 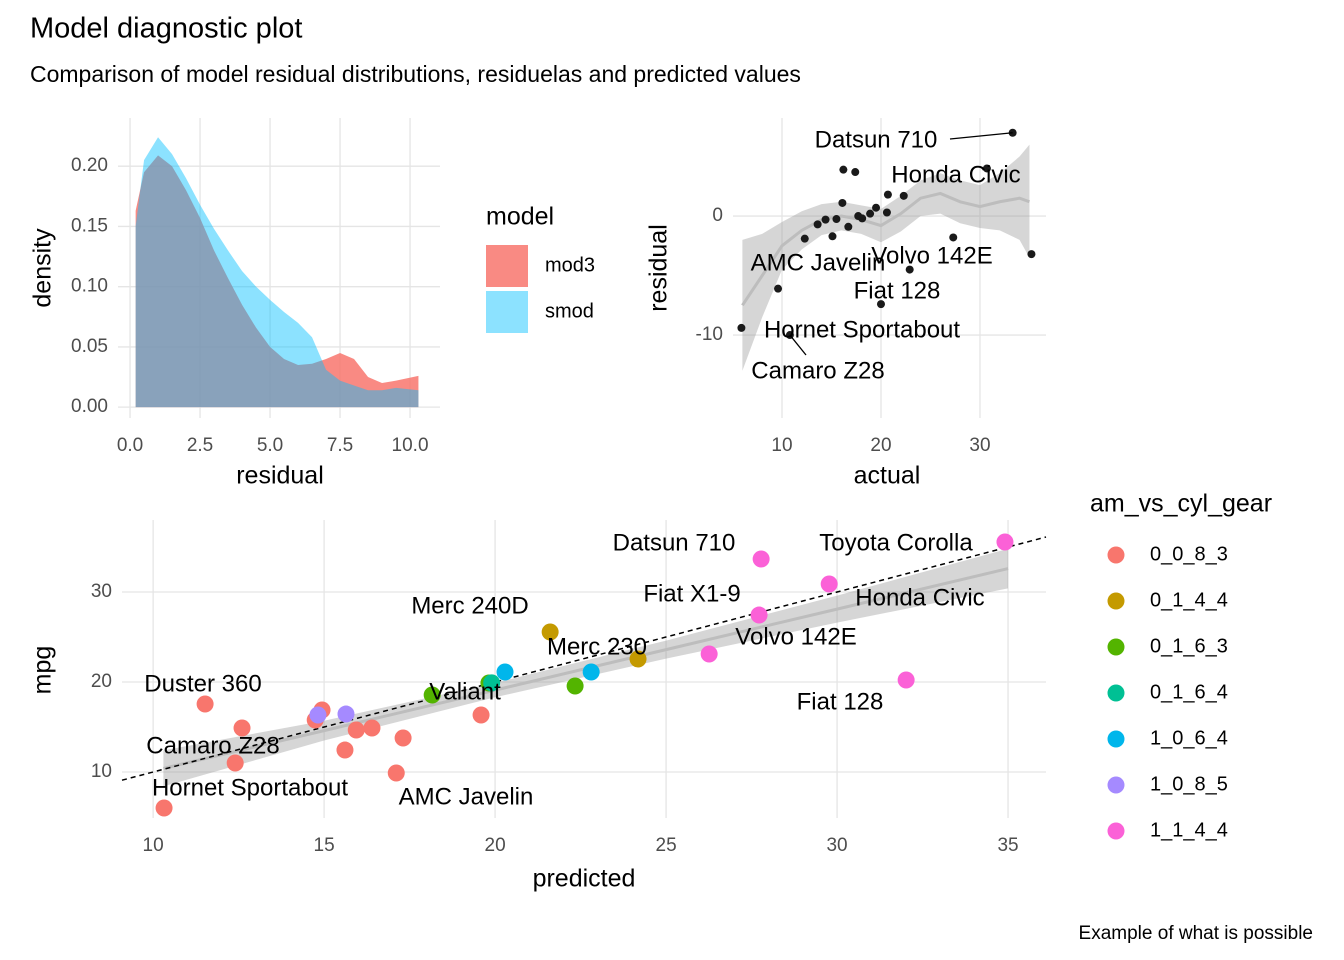 What do you see at coordinates (89, 165) in the screenshot?
I see `y-tick-label: 0.20` at bounding box center [89, 165].